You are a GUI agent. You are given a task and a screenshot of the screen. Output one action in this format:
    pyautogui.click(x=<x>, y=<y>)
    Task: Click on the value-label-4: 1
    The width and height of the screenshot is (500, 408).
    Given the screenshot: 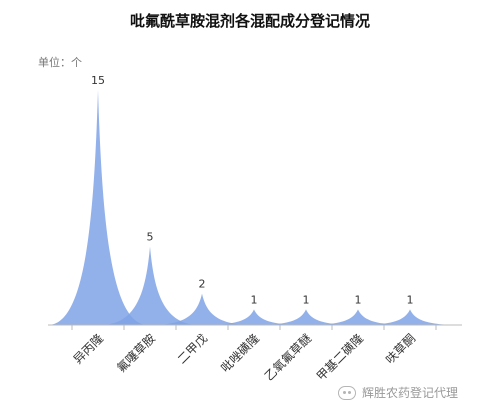 What is the action you would take?
    pyautogui.click(x=306, y=299)
    